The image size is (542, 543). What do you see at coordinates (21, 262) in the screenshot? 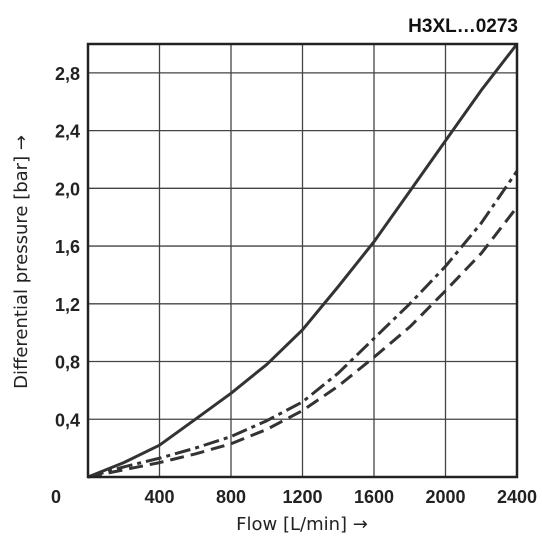
I see `y-axis-label: Differential pressure [bar] →` at bounding box center [21, 262].